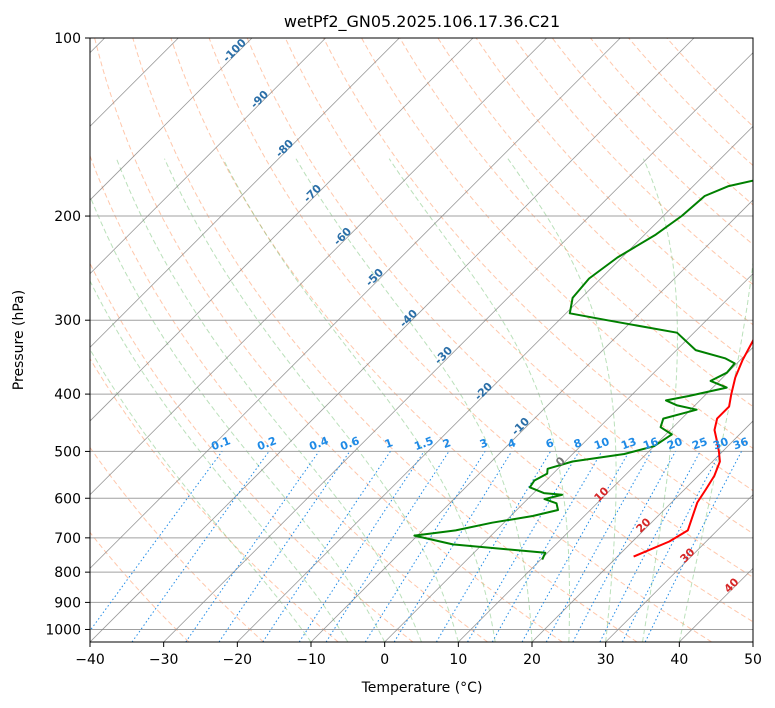 The image size is (775, 708). What do you see at coordinates (512, 443) in the screenshot?
I see `mixing-ratio-label: 4` at bounding box center [512, 443].